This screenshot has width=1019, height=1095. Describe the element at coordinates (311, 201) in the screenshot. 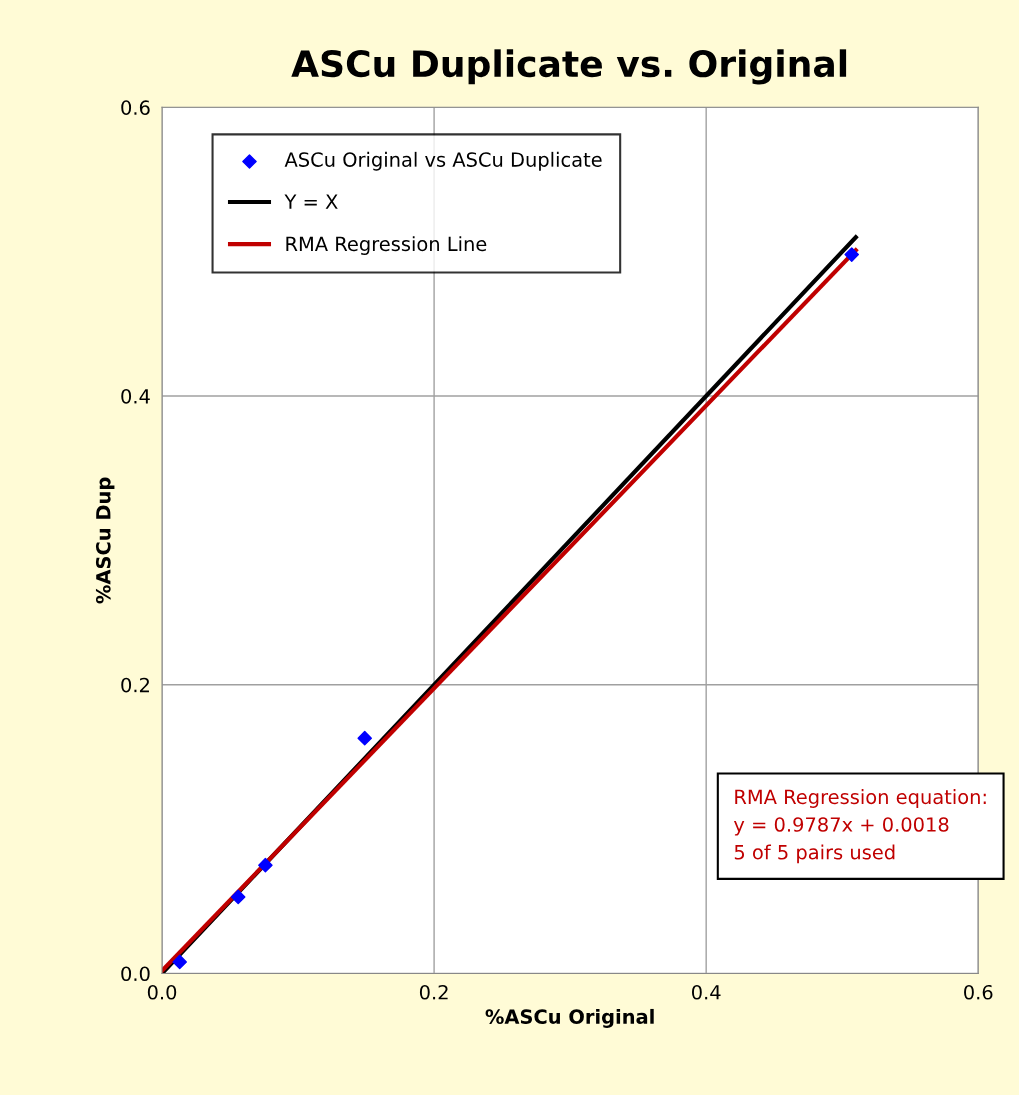

I see `legend-label: Y = X` at that location.